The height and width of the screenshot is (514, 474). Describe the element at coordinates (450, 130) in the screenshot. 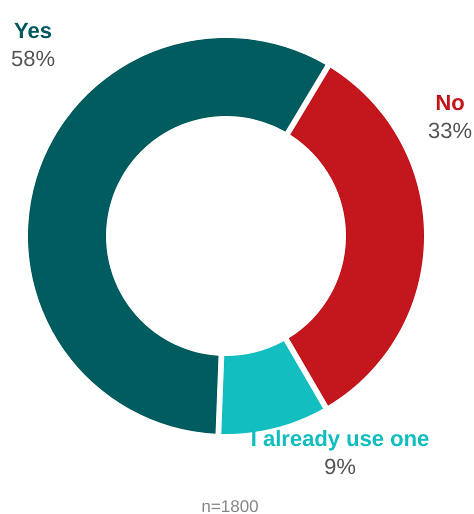

I see `data-label: 33%` at that location.